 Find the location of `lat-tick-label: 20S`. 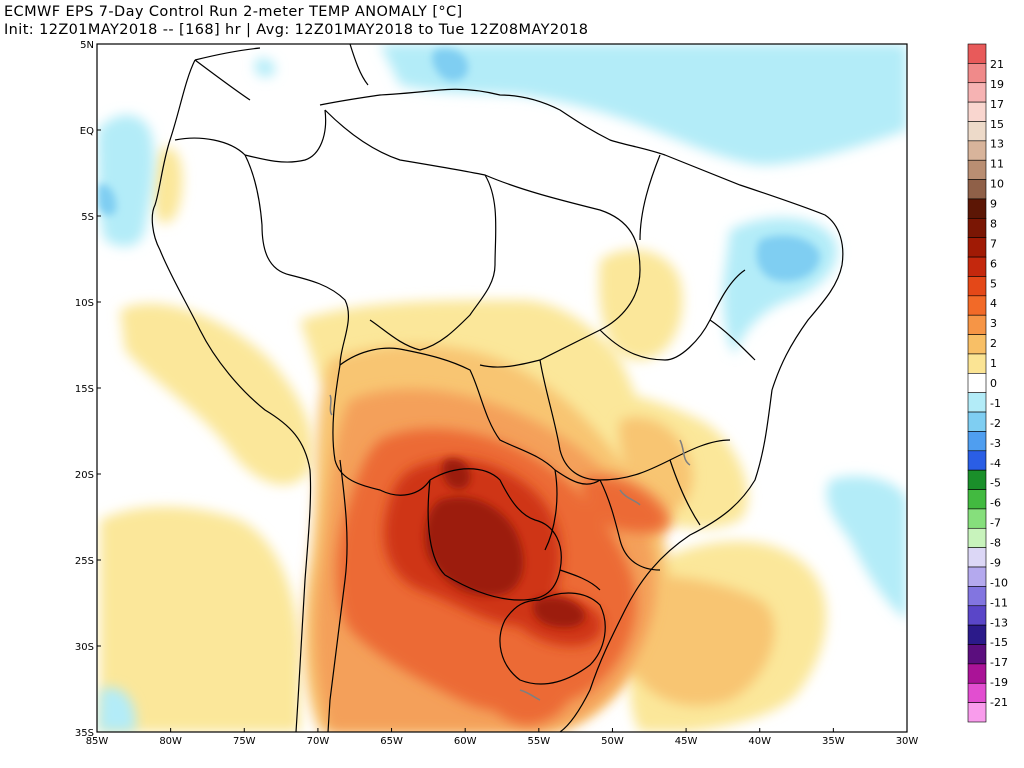

lat-tick-label: 20S is located at coordinates (84, 475).